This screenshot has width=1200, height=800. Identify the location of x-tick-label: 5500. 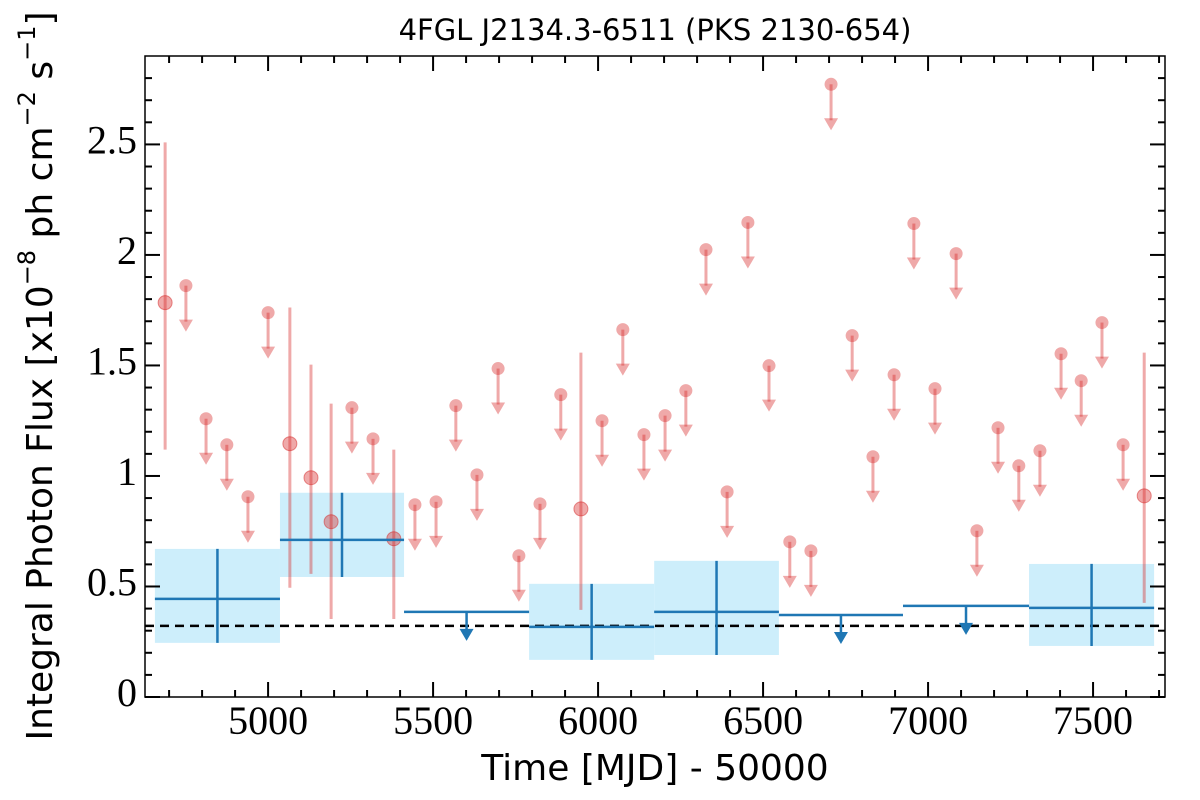
(433, 720).